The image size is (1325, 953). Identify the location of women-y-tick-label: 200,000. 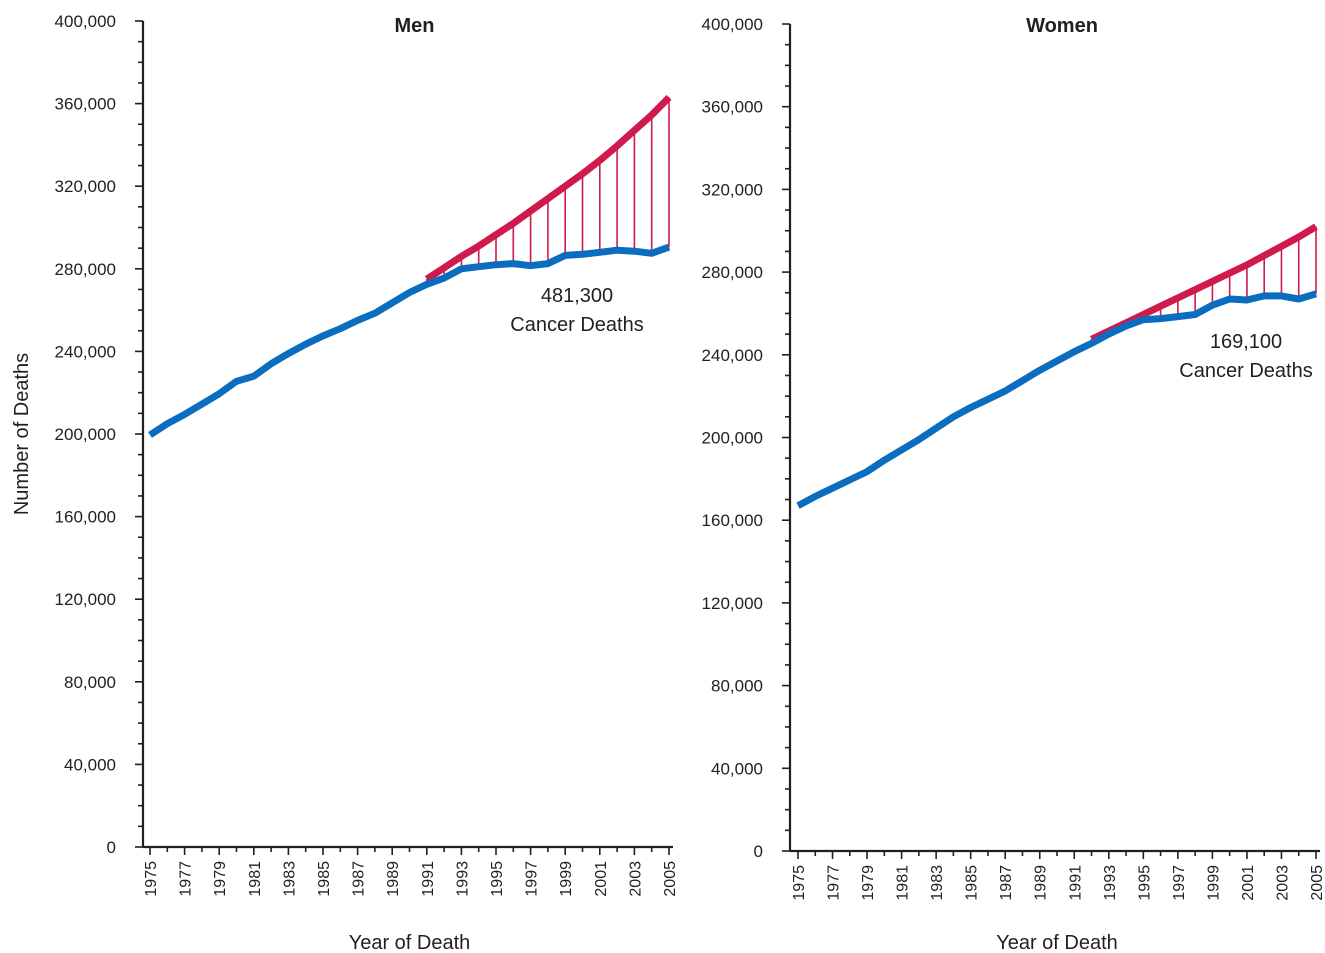
(732, 438).